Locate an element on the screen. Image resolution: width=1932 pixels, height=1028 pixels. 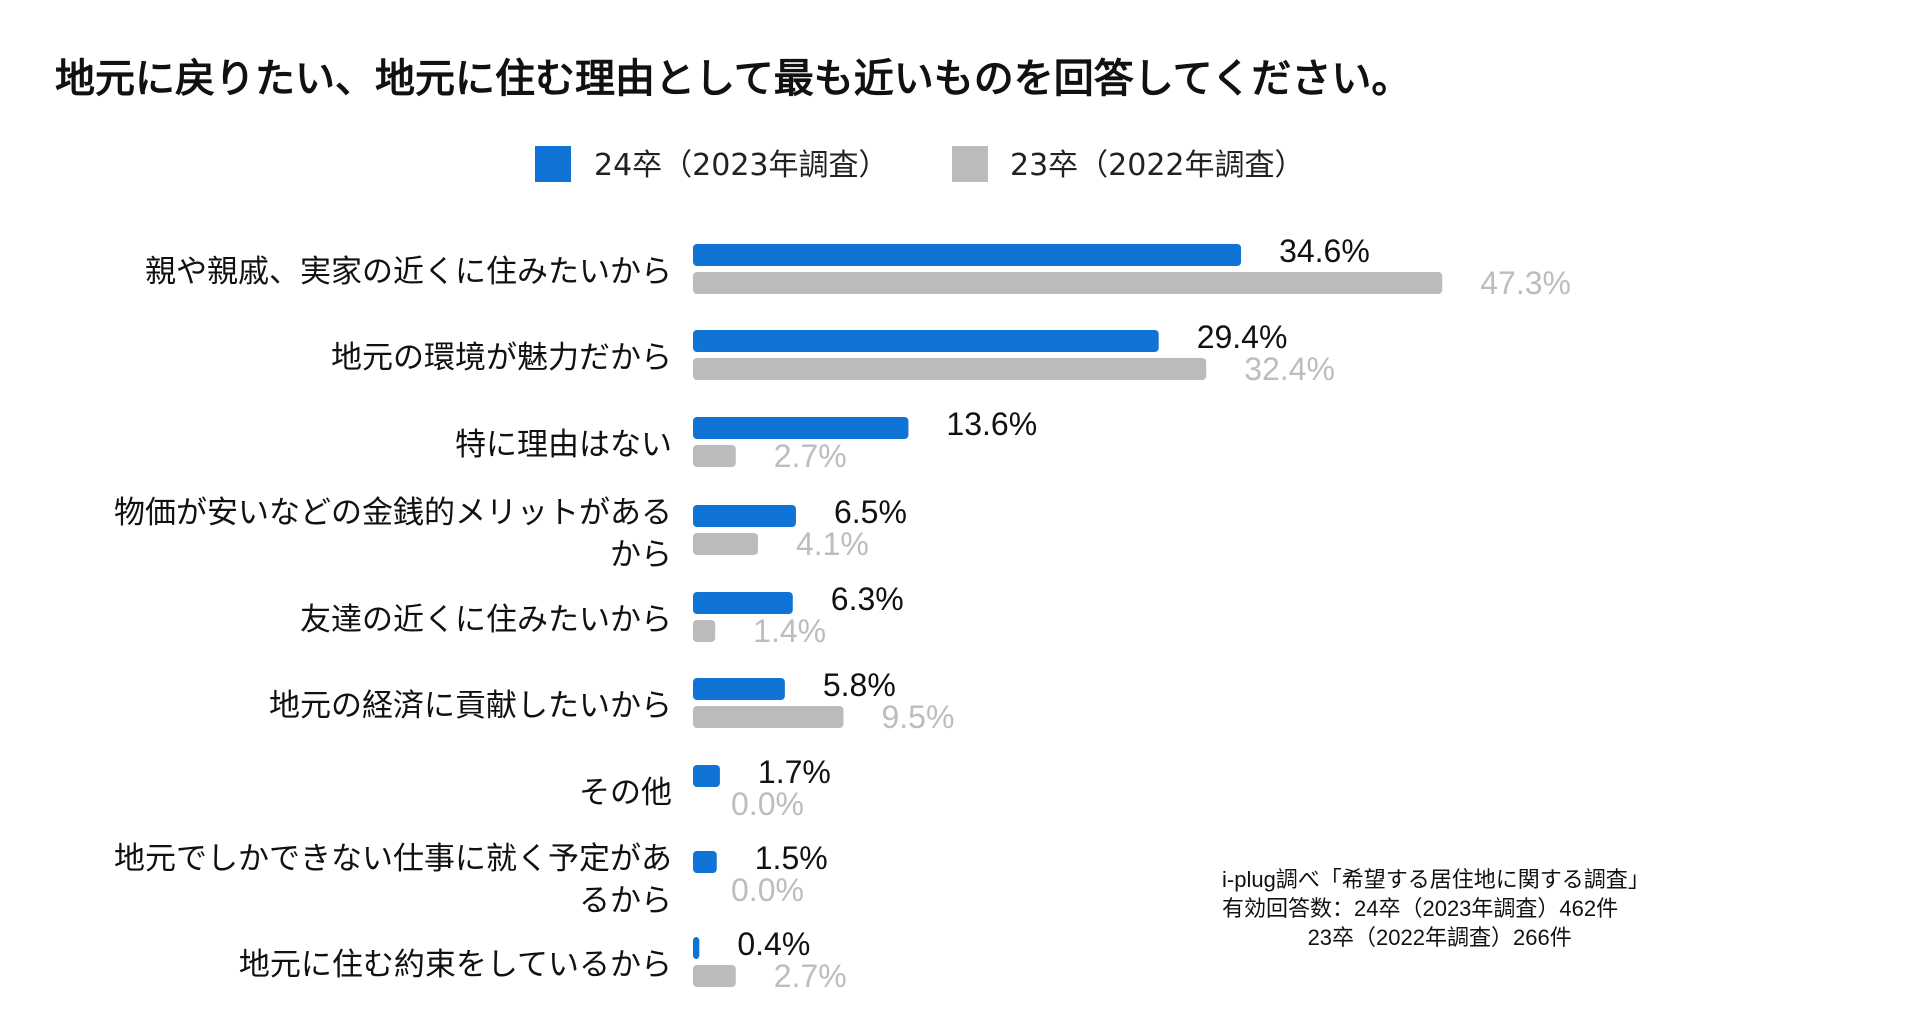
category-label: 友達の近くに住みたいから is located at coordinates (486, 620).